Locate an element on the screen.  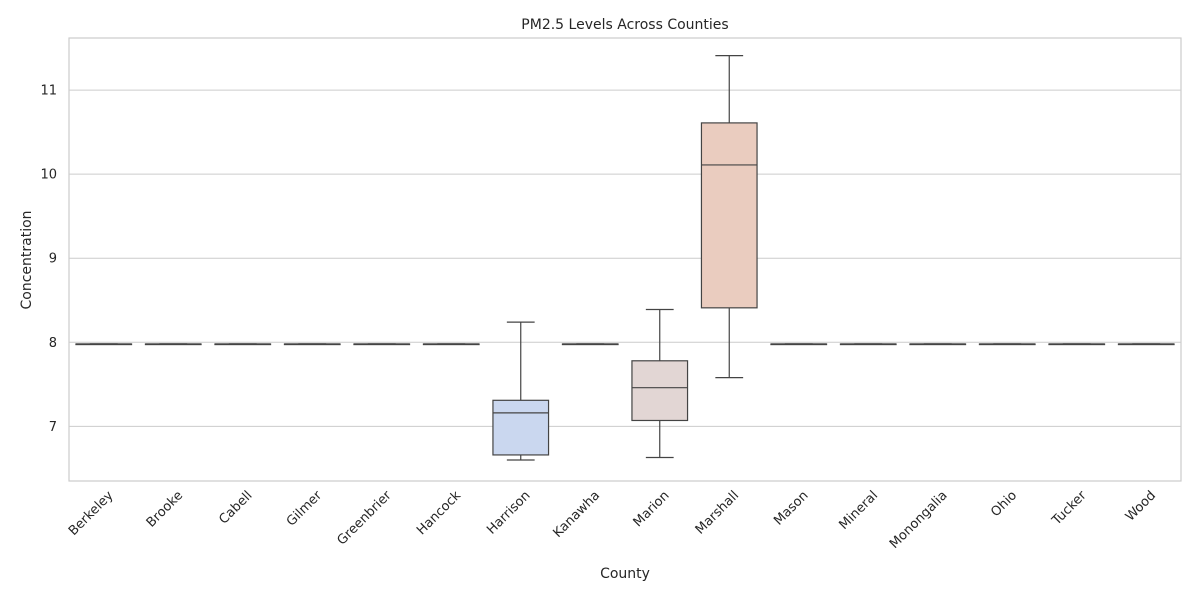
x-tick-label: Tucker is located at coordinates (1069, 508).